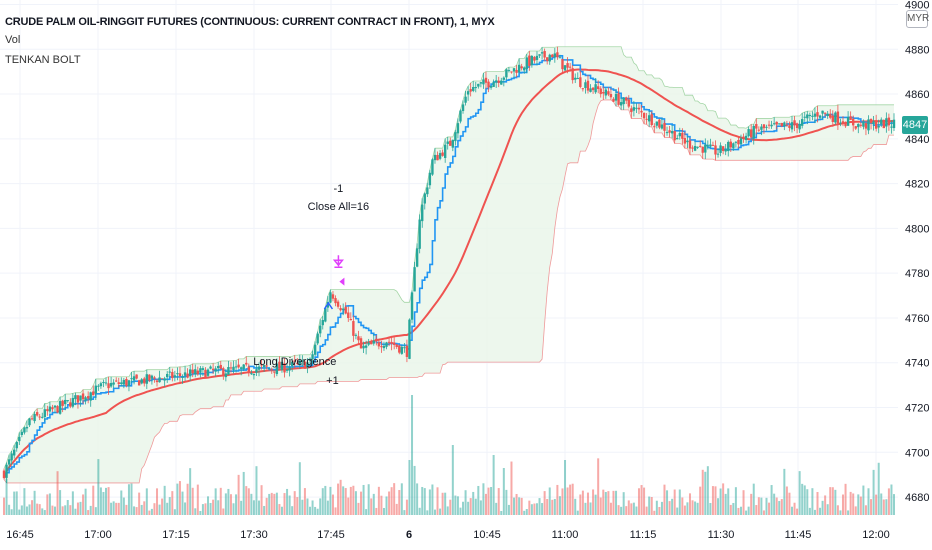 This screenshot has height=550, width=932. I want to click on price-tick-label: 4820, so click(917, 185).